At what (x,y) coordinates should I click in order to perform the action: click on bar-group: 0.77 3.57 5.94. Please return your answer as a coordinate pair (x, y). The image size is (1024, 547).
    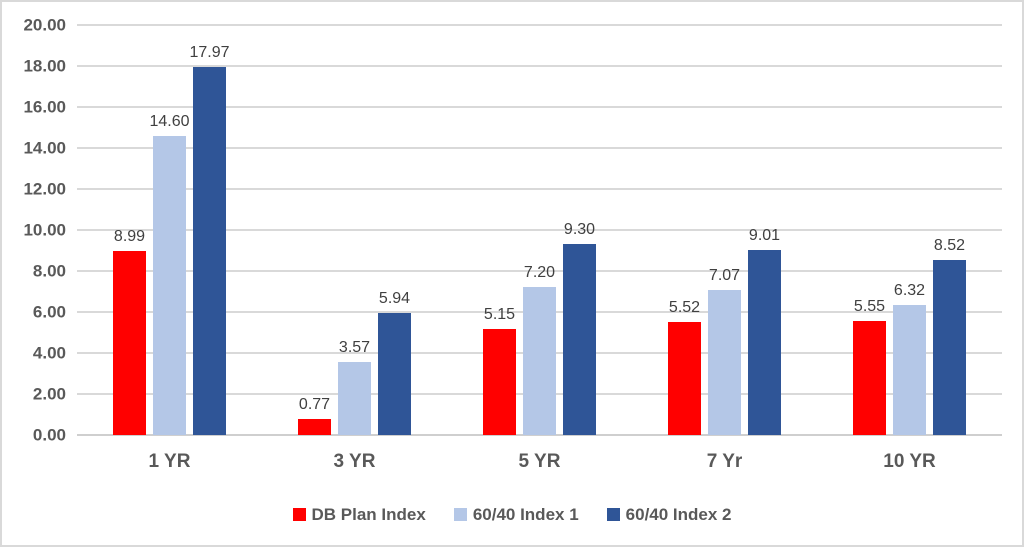
    Looking at the image, I should click on (354, 230).